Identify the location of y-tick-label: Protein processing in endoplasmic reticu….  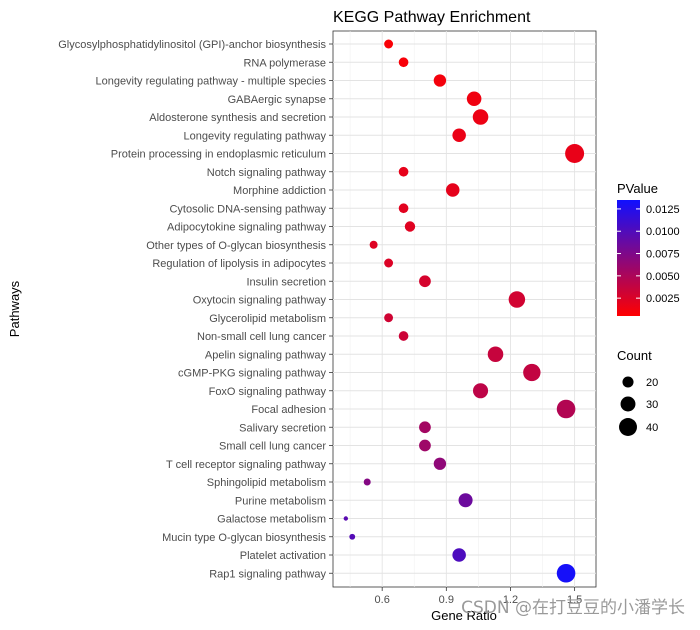
(218, 155).